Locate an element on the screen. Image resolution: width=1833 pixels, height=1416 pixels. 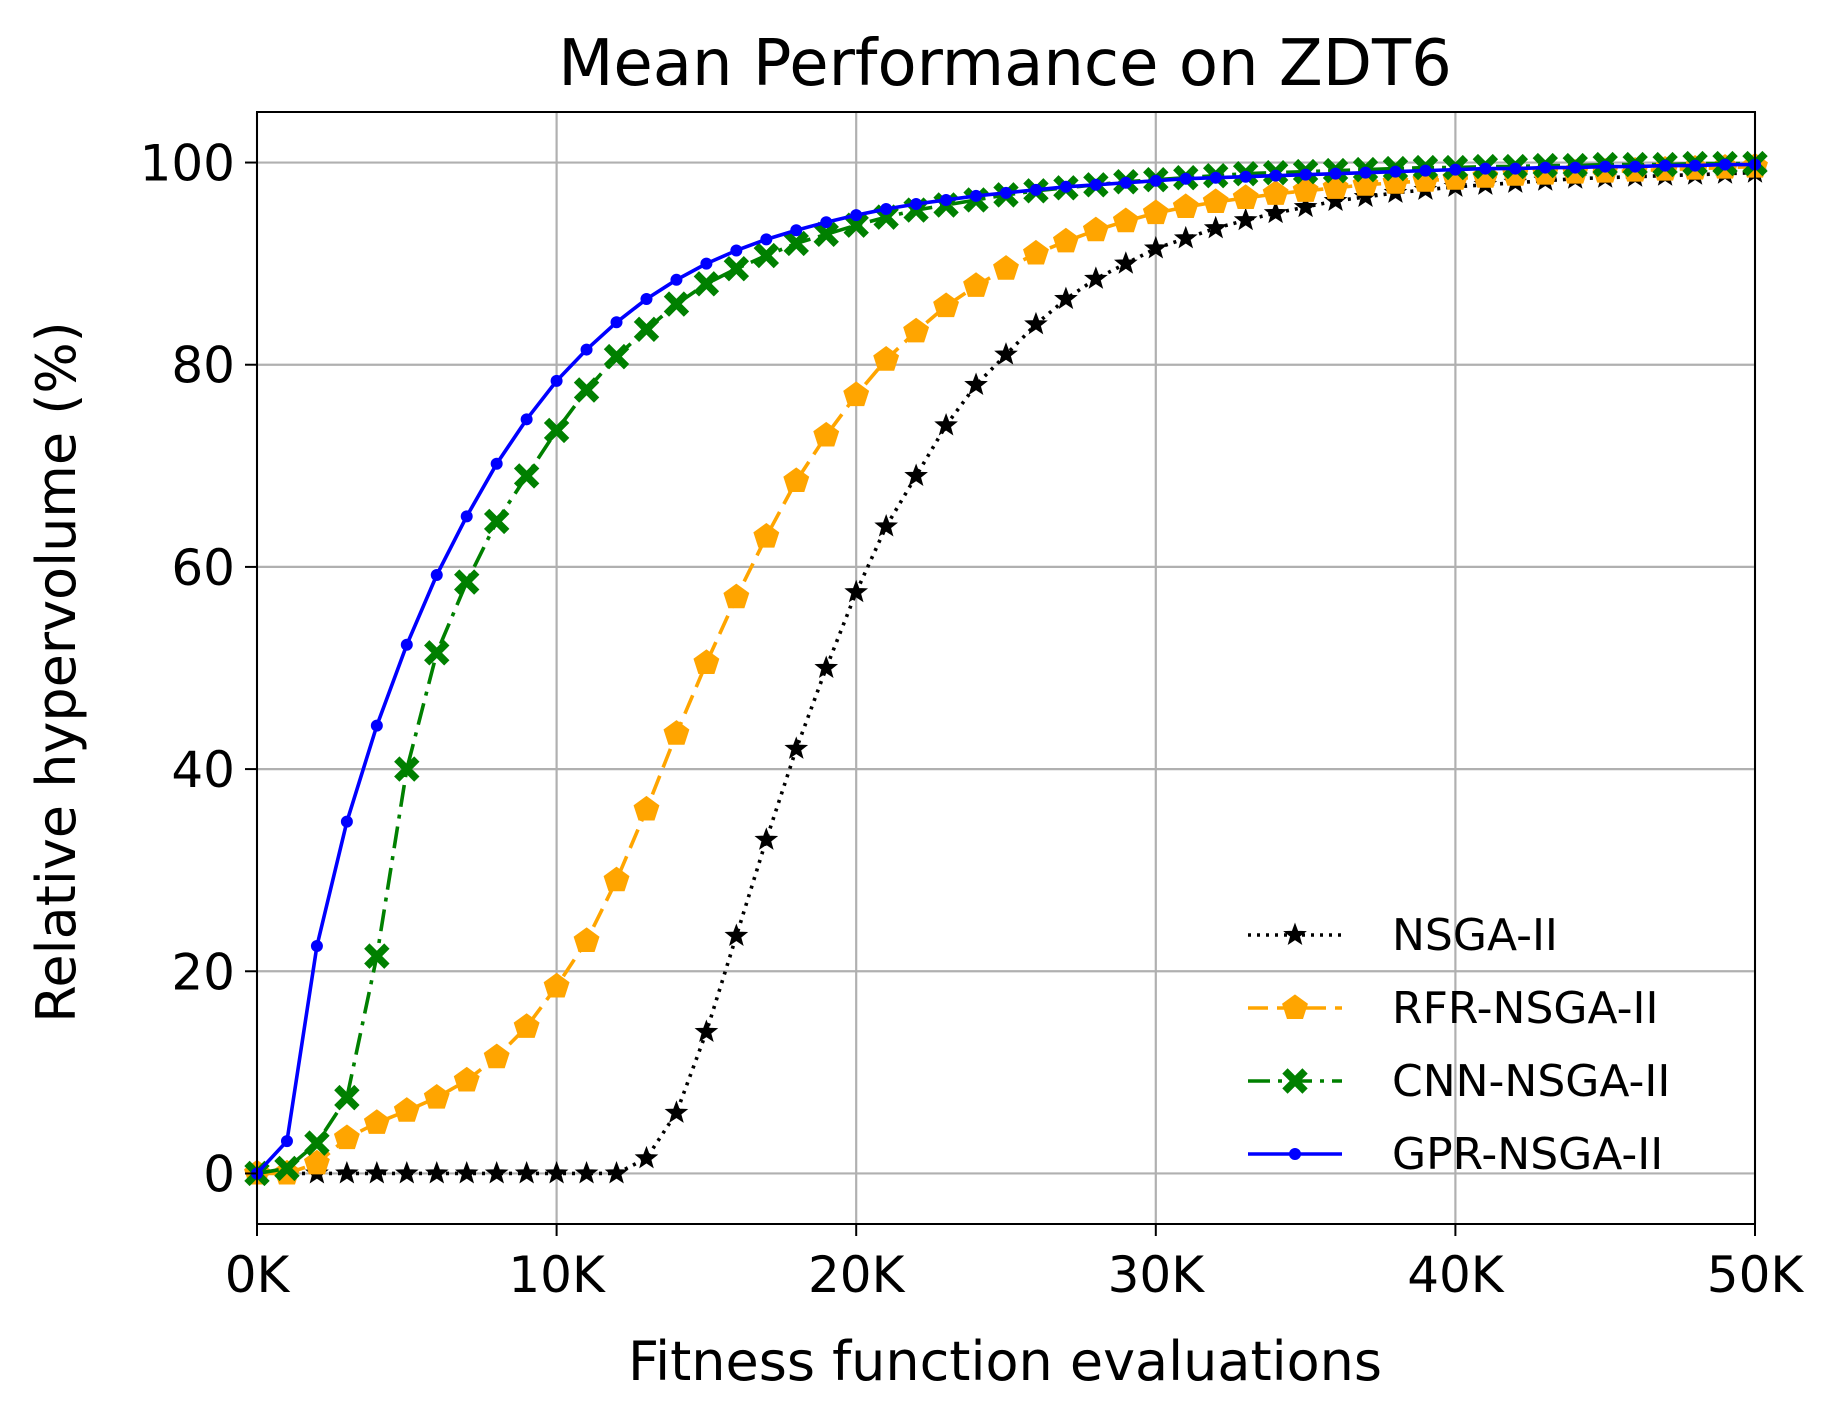
y-tick-label: 100 is located at coordinates (187, 164).